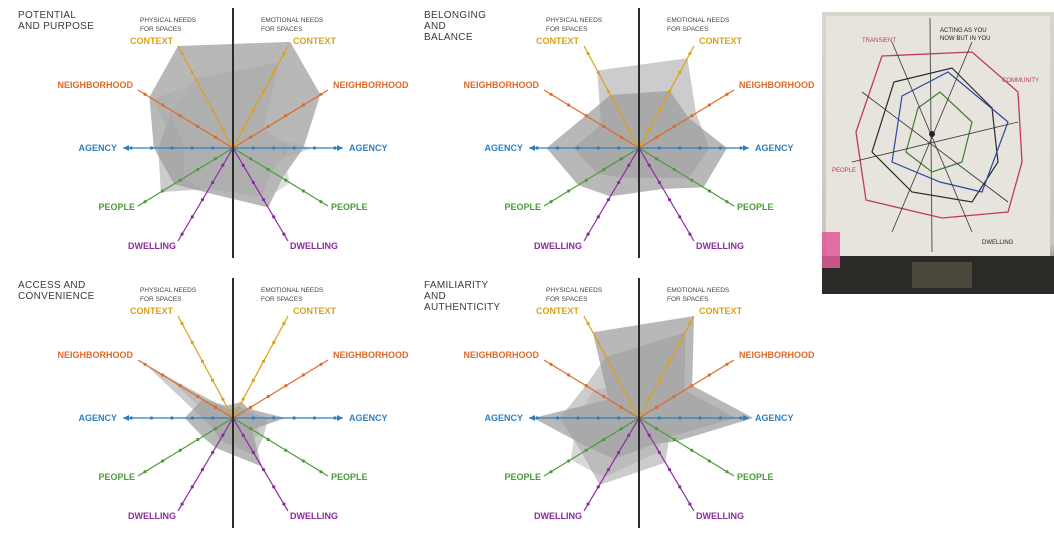  I want to click on radar-series-area, so click(216, 412).